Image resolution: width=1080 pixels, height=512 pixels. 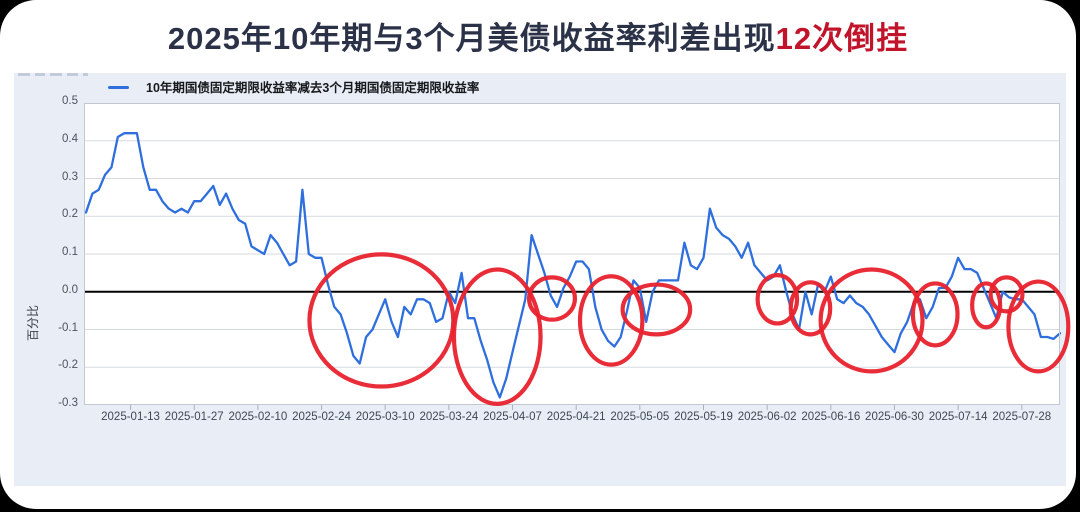 What do you see at coordinates (958, 417) in the screenshot?
I see `x-tick-label: 2025-07-14` at bounding box center [958, 417].